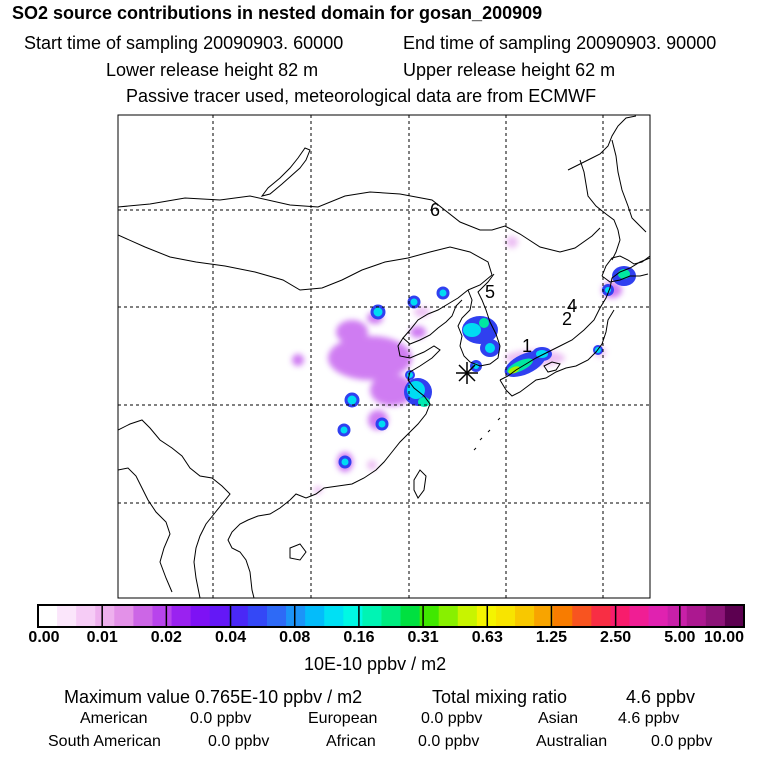 Image resolution: width=768 pixels, height=768 pixels. Describe the element at coordinates (682, 741) in the screenshot. I see `region-australian-value: 0.0 ppbv` at that location.